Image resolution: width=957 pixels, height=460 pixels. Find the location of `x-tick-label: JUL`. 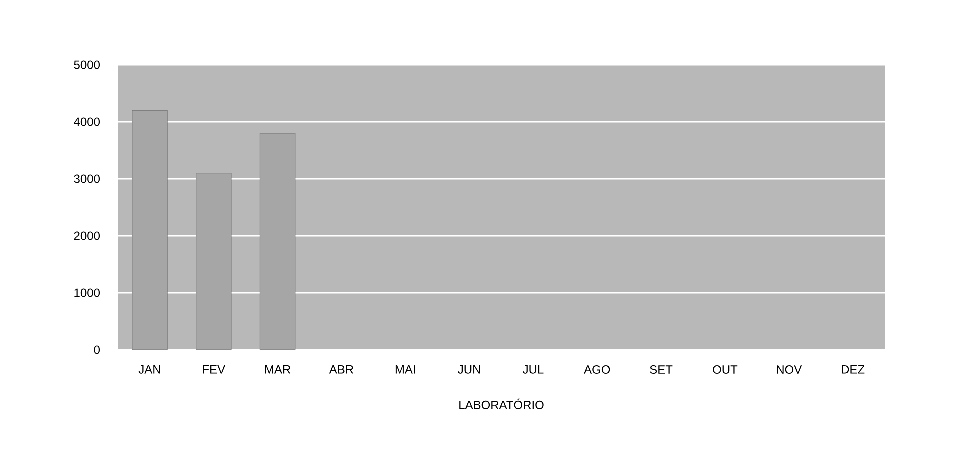

x-tick-label: JUL is located at coordinates (533, 370).